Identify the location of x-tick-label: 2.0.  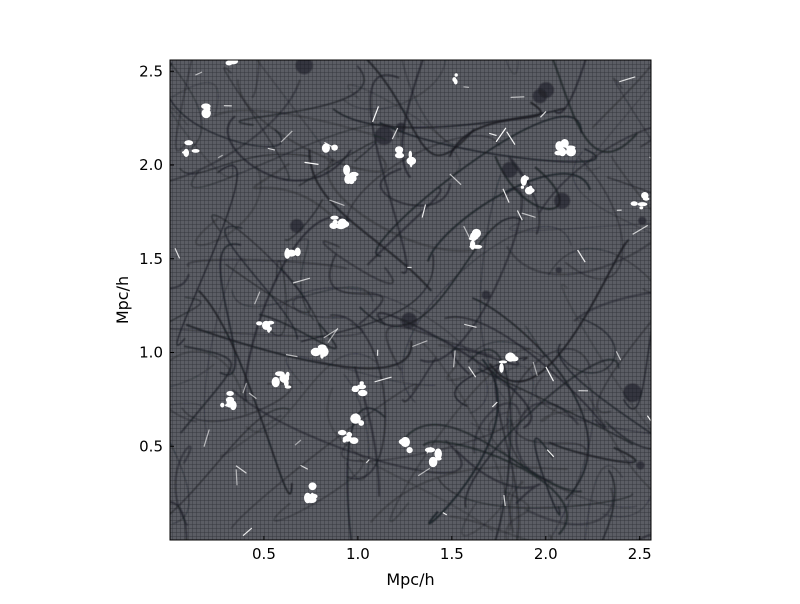
(546, 554).